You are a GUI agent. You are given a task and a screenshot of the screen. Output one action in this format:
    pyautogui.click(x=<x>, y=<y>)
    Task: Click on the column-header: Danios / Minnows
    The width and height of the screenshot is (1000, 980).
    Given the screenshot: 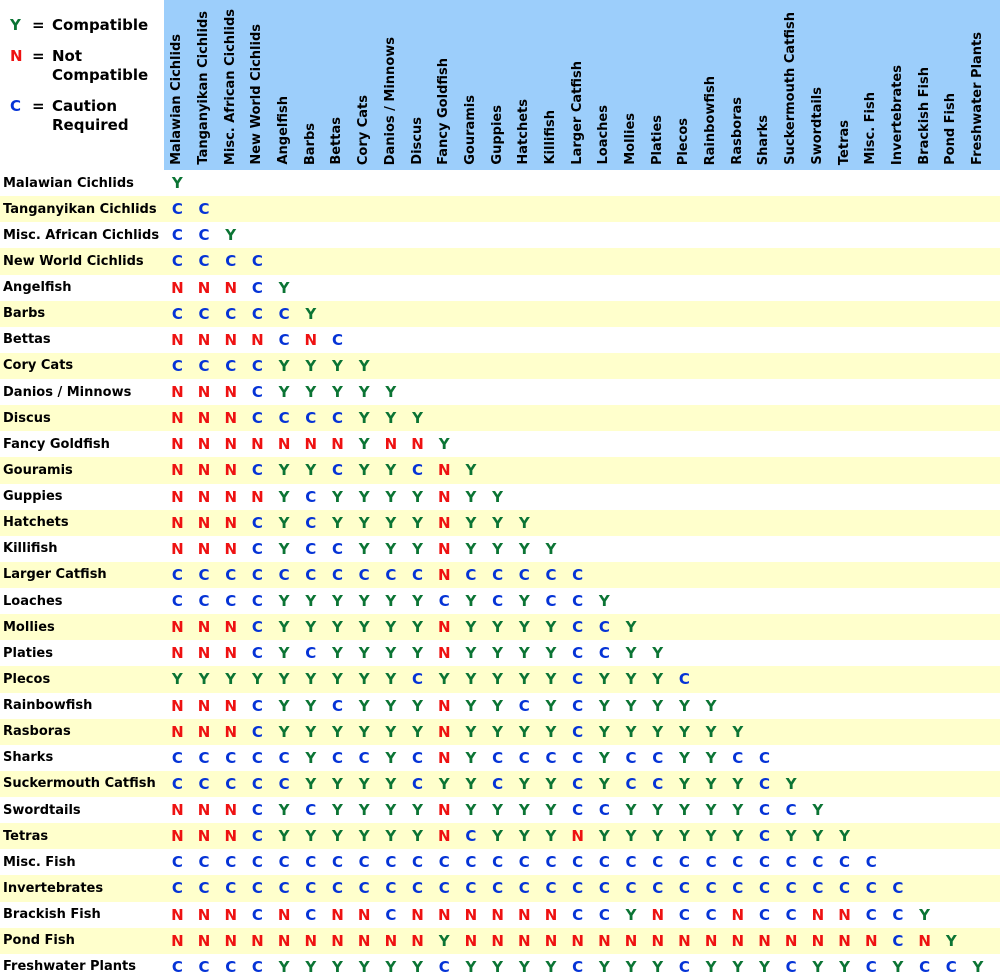 What is the action you would take?
    pyautogui.click(x=391, y=85)
    